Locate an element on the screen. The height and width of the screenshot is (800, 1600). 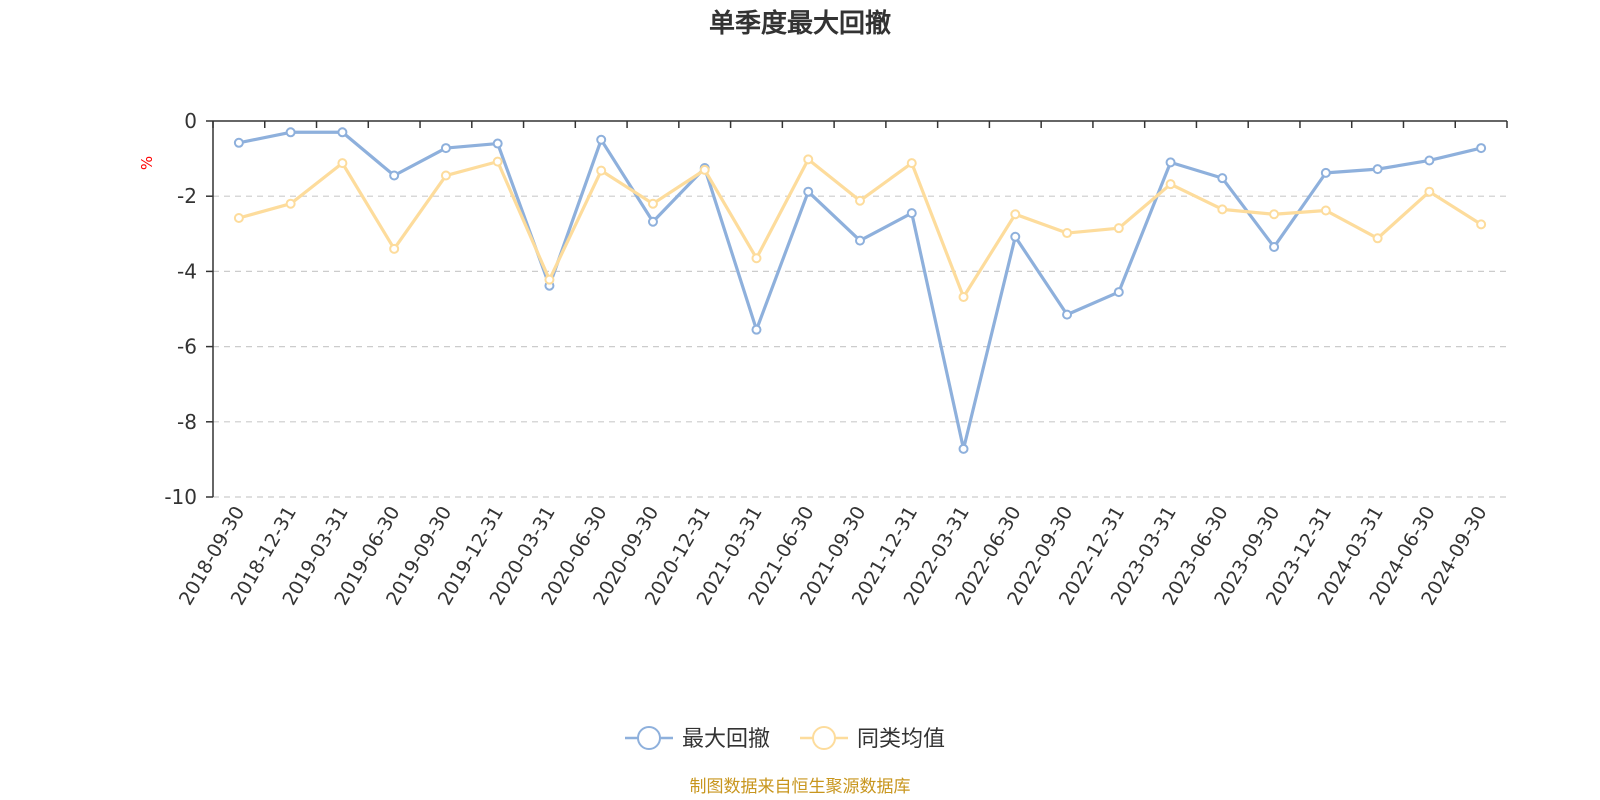
y-axis-ticks: 0 -2 -4 -6 -8 -10 is located at coordinates (188, 309).